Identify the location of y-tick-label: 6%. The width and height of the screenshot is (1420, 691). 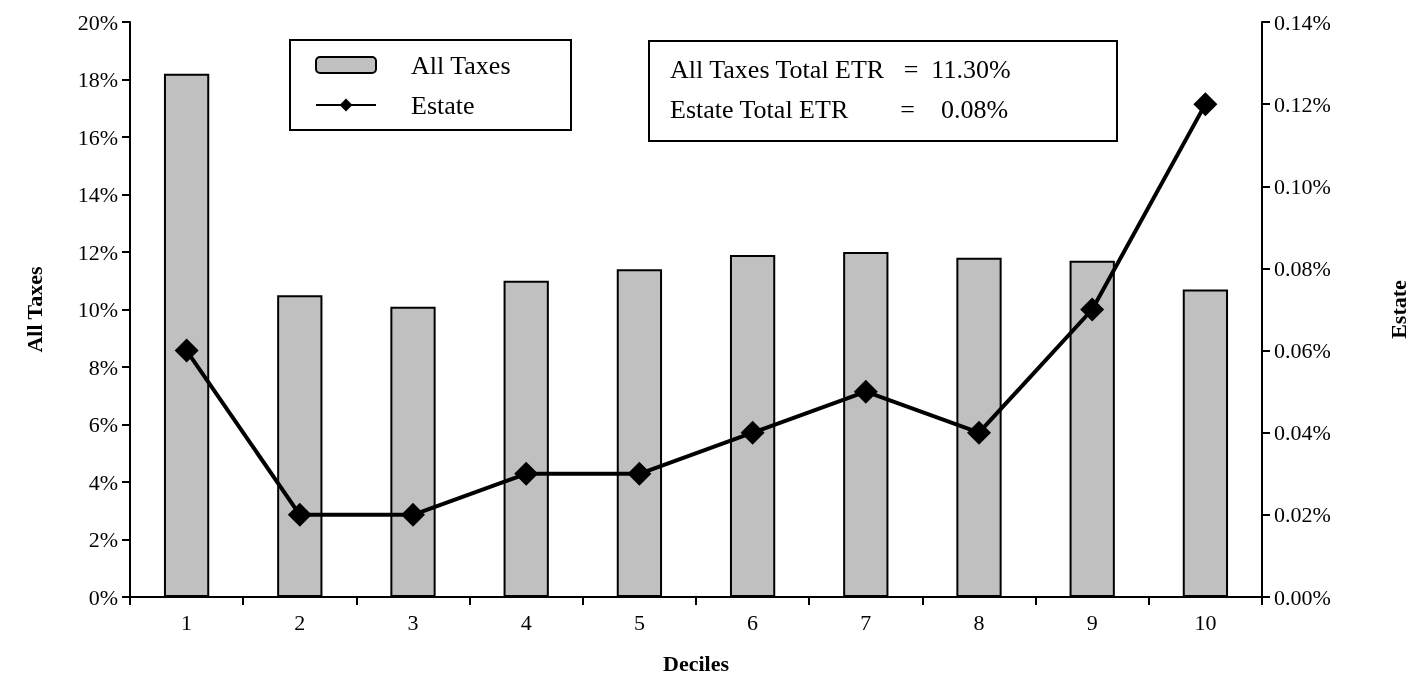
(103, 424).